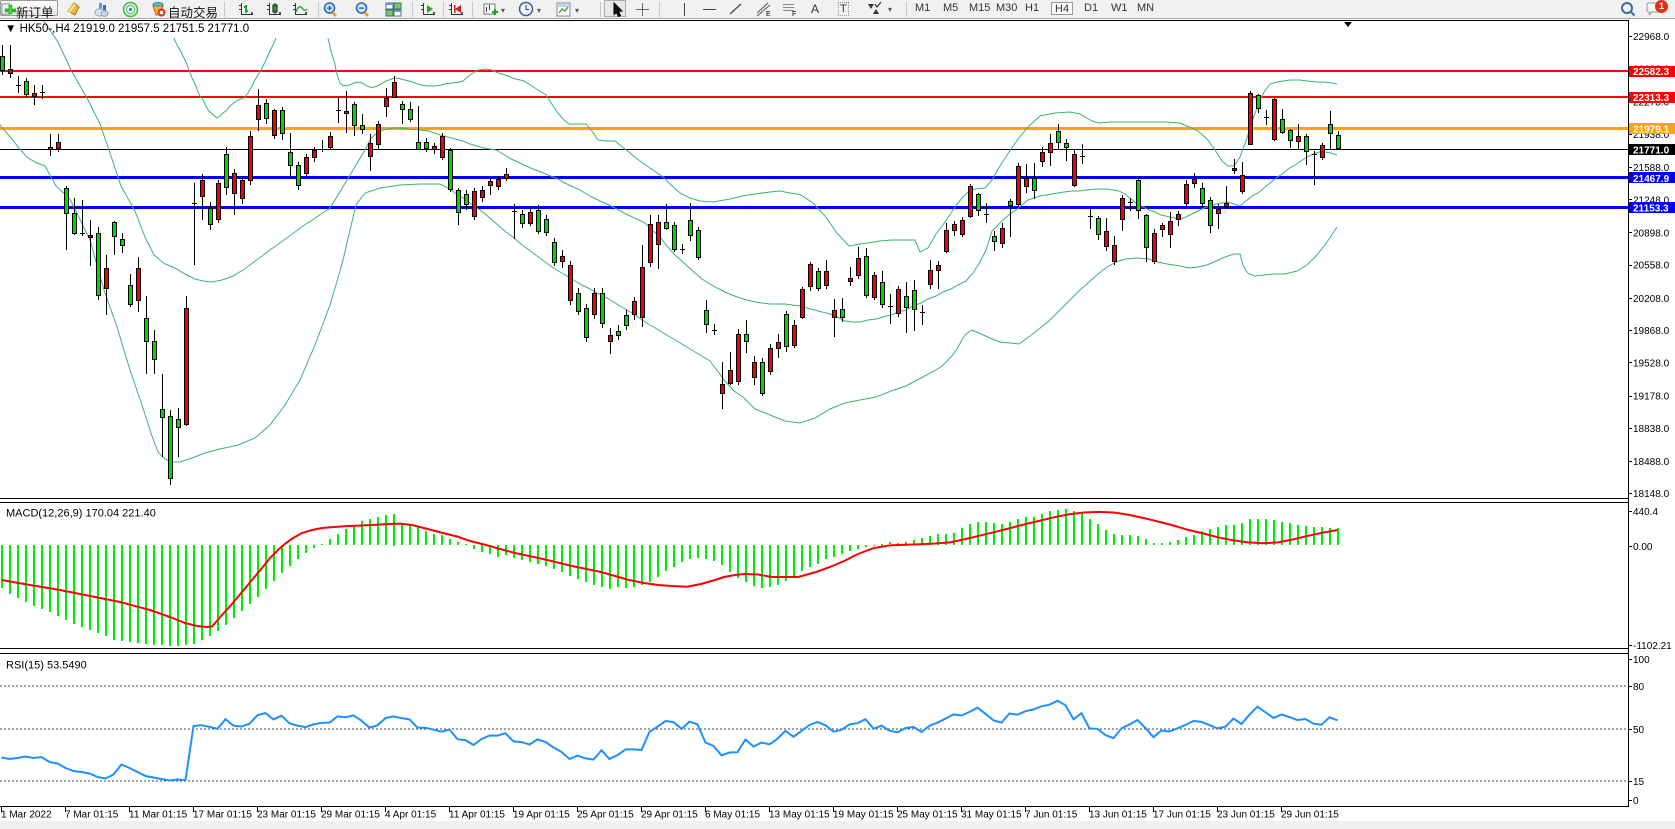 This screenshot has width=1675, height=829. What do you see at coordinates (1310, 815) in the screenshot?
I see `svg-text: 29 Jun 01:15` at bounding box center [1310, 815].